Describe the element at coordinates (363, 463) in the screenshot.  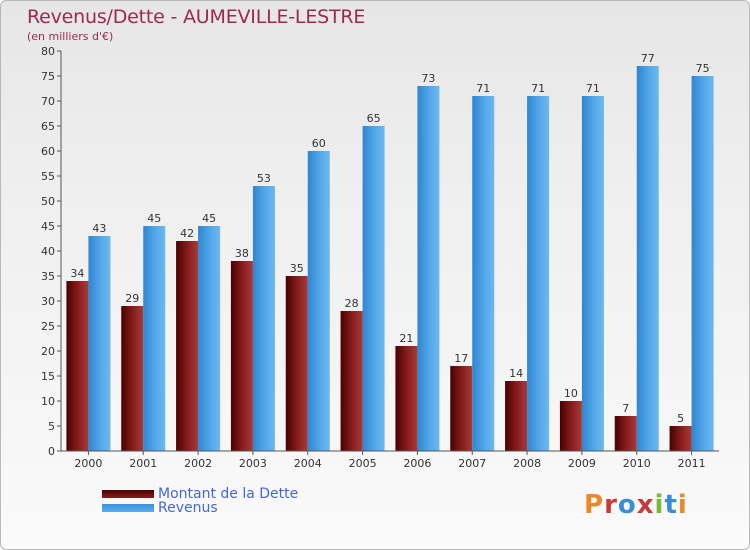
I see `x-tick-label: 2005` at that location.